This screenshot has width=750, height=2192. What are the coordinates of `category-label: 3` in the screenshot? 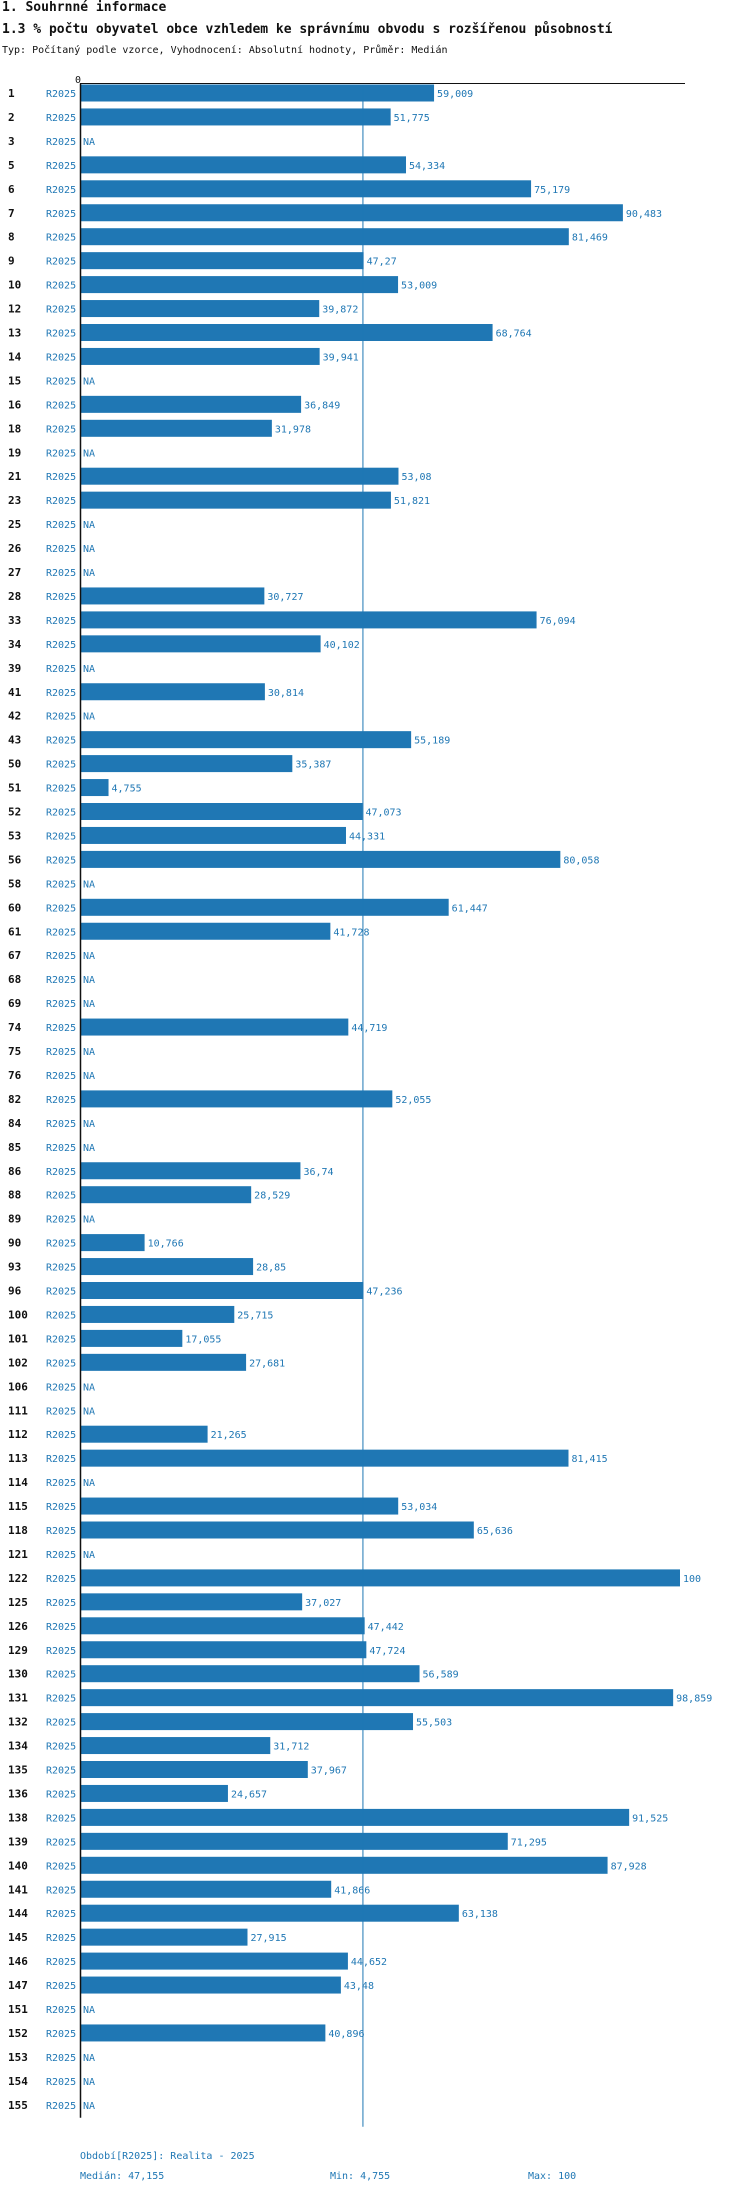 It's located at (11, 141).